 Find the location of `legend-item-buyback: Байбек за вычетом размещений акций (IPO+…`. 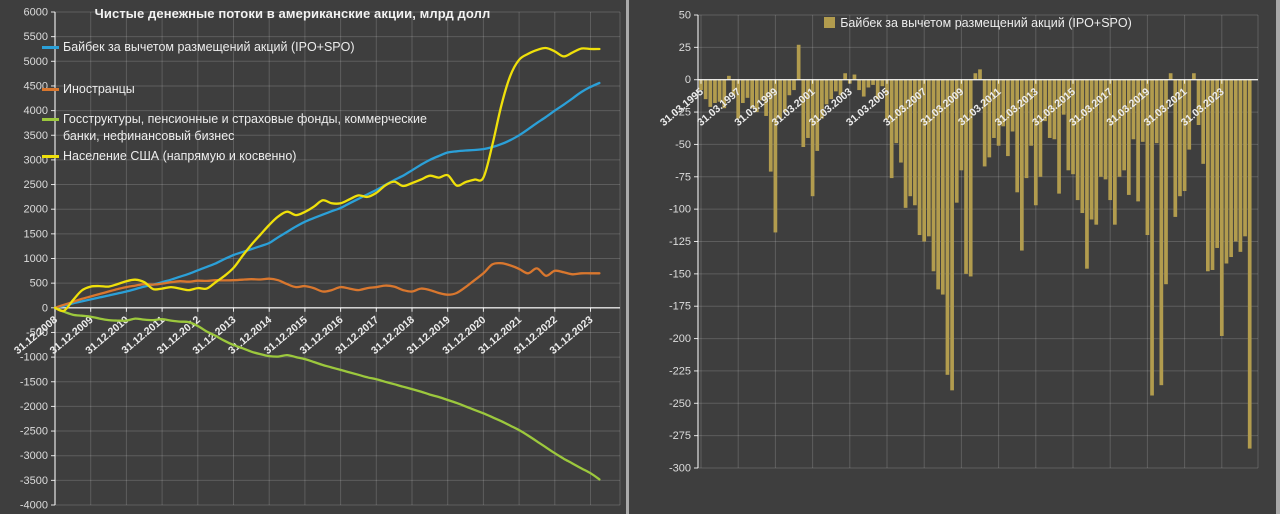

legend-item-buyback: Байбек за вычетом размещений акций (IPO+… is located at coordinates (198, 47).